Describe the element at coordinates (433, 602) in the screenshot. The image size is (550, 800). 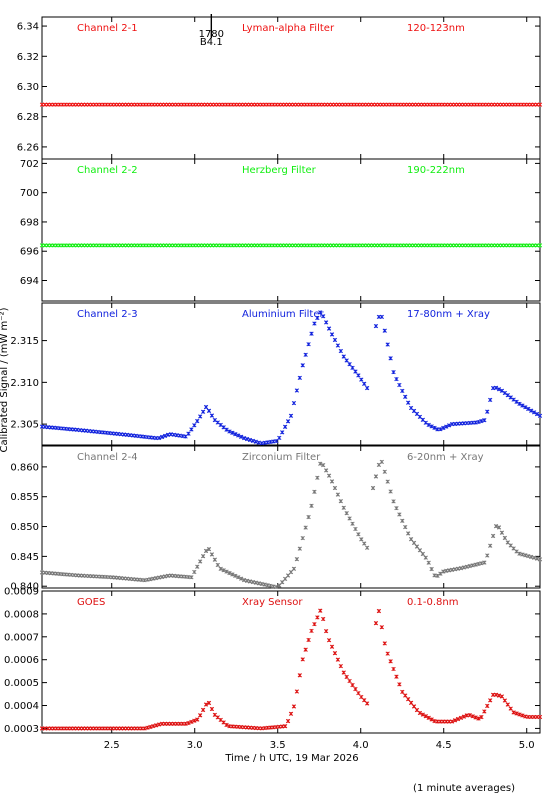
I see `panel-band-label: 0.1-0.8nm` at that location.